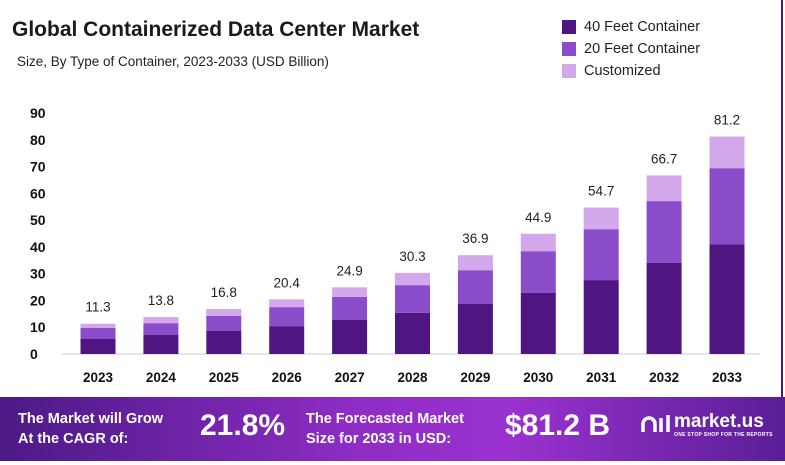 The width and height of the screenshot is (785, 465). I want to click on total-label: 66.7, so click(664, 158).